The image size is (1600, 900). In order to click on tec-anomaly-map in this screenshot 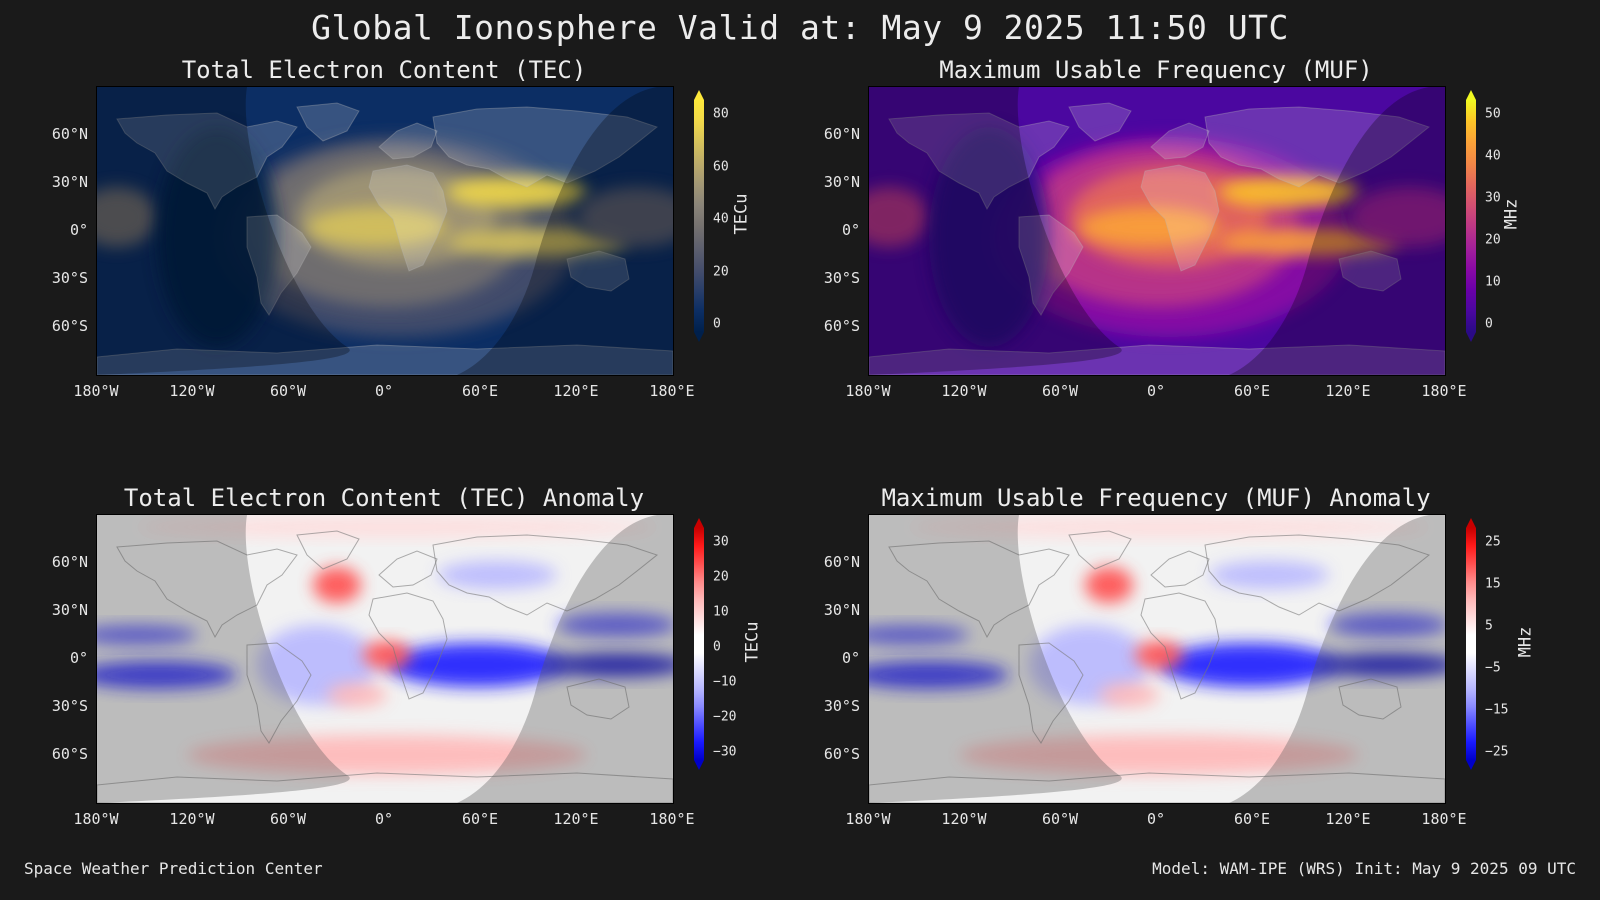, I will do `click(385, 659)`.